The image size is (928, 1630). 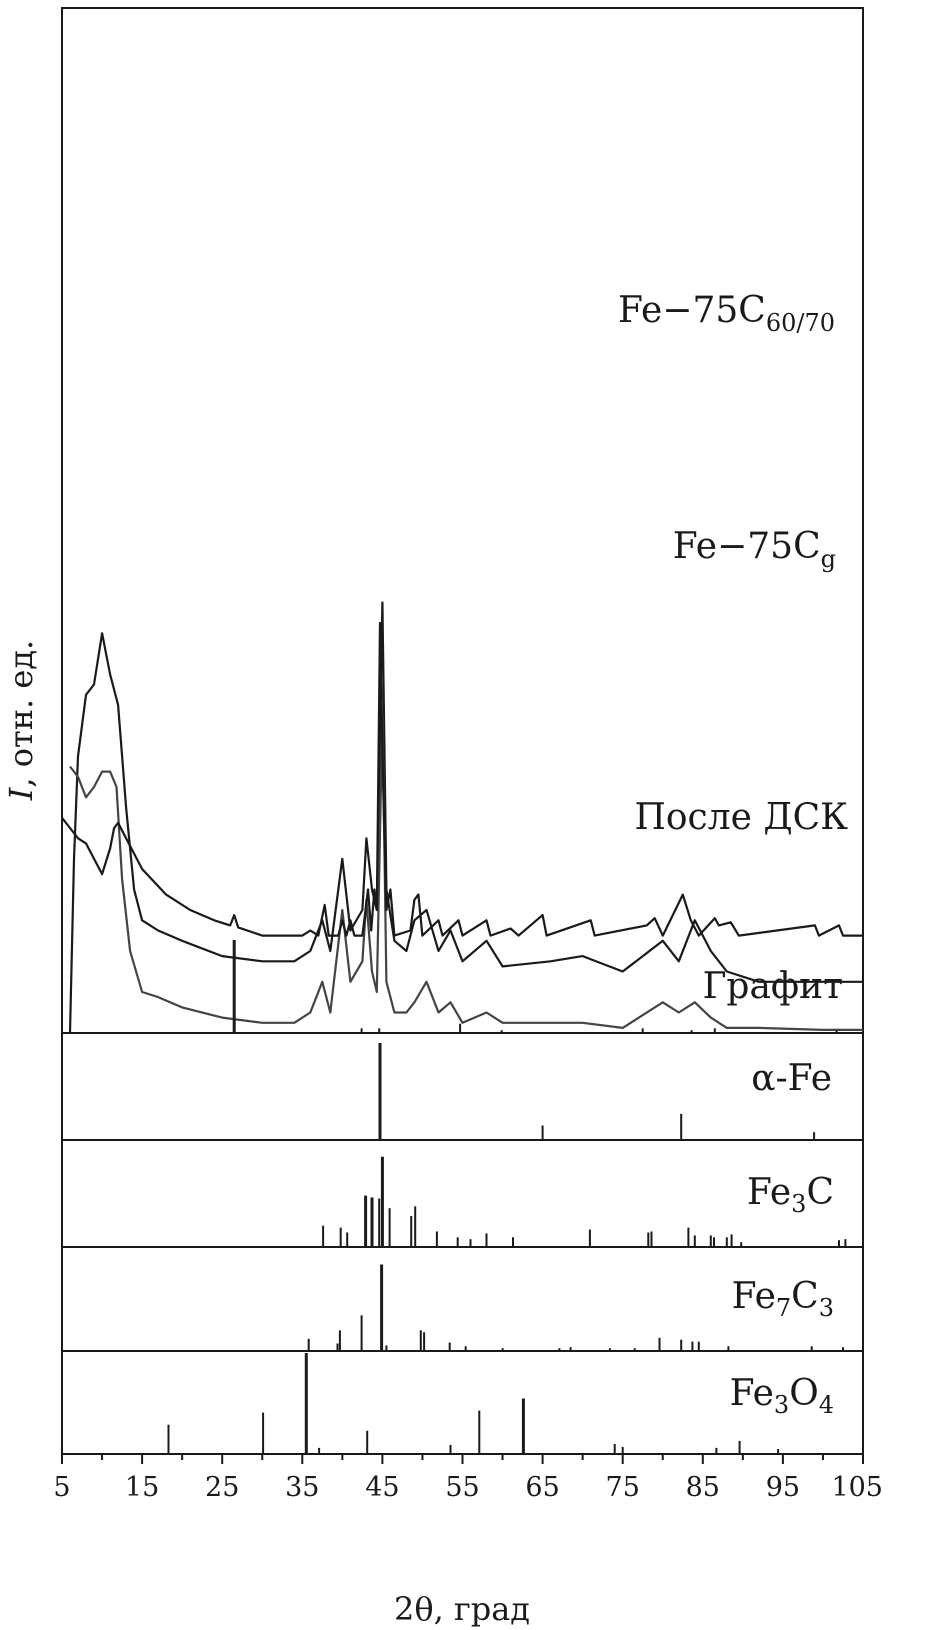 I want to click on series-label-fe75c-6070: Fe−75C60/70, so click(x=726, y=313).